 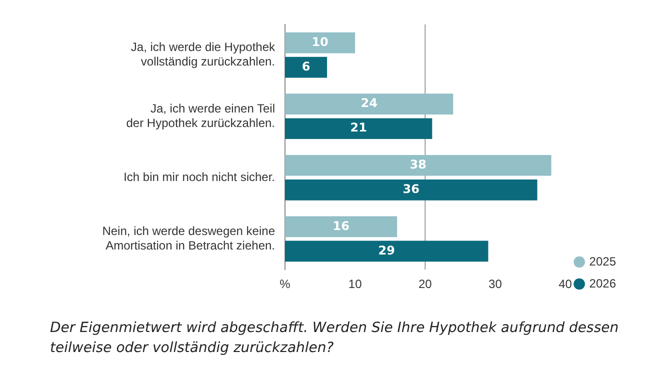 What do you see at coordinates (285, 284) in the screenshot?
I see `x-tick-label: %` at bounding box center [285, 284].